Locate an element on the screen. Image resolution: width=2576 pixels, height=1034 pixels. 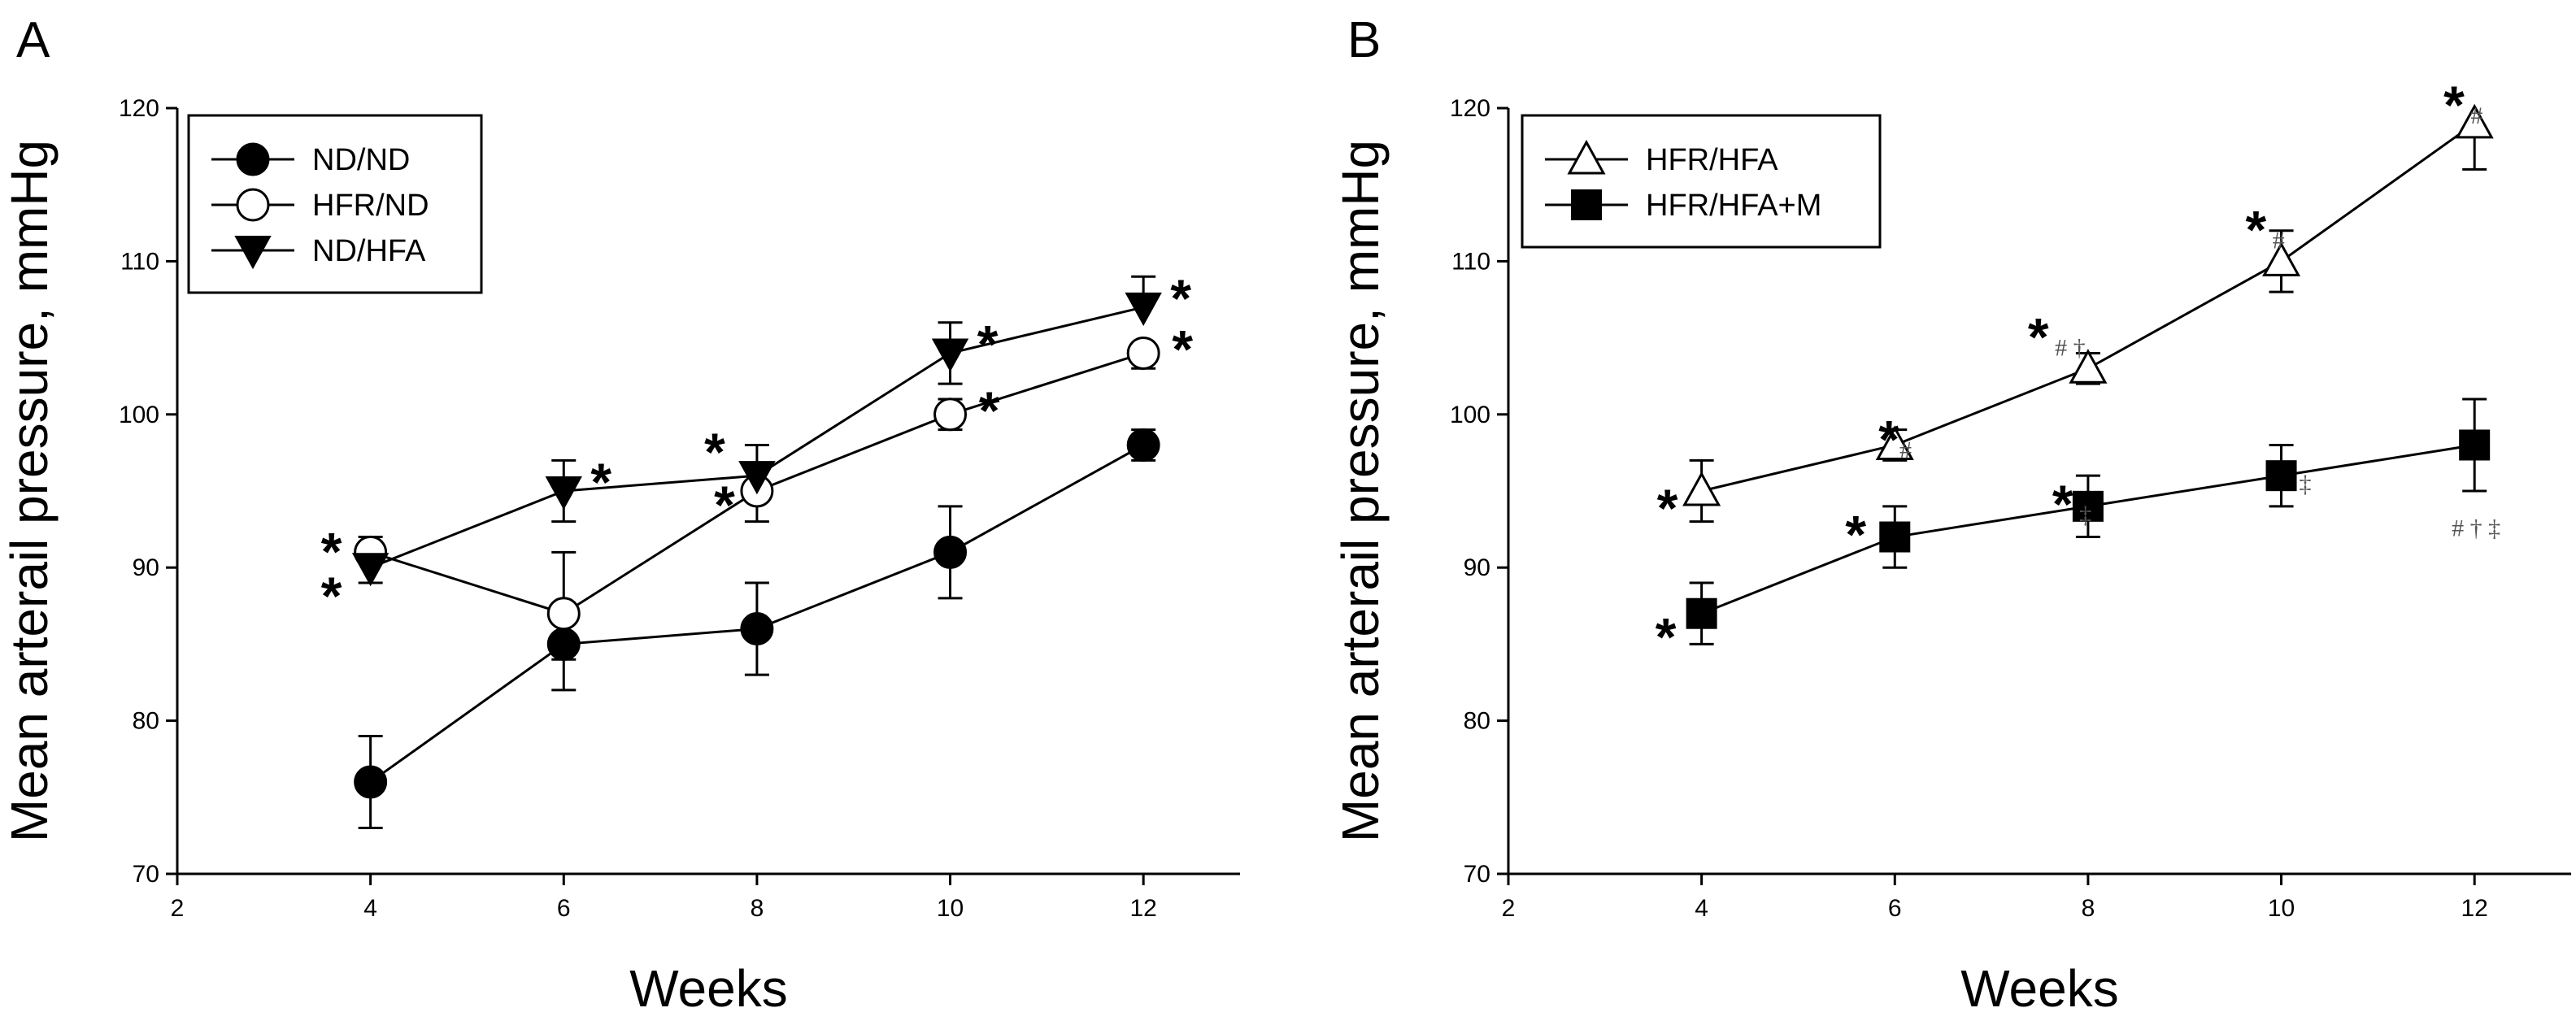
significance-symbol: # † ‡ is located at coordinates (2476, 528).